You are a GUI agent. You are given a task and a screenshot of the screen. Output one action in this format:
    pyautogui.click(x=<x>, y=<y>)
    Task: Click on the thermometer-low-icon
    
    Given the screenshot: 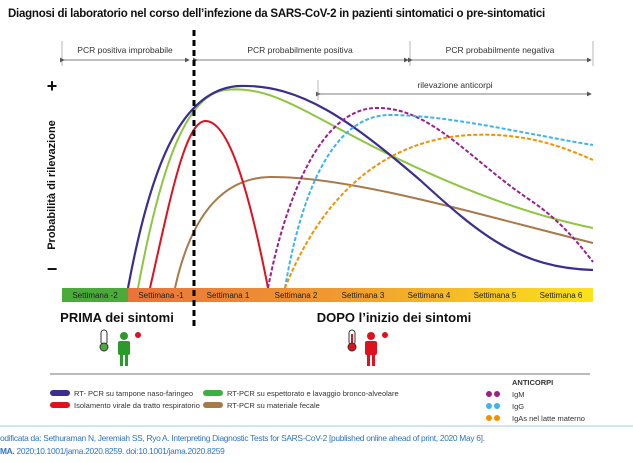 What is the action you would take?
    pyautogui.click(x=104, y=340)
    